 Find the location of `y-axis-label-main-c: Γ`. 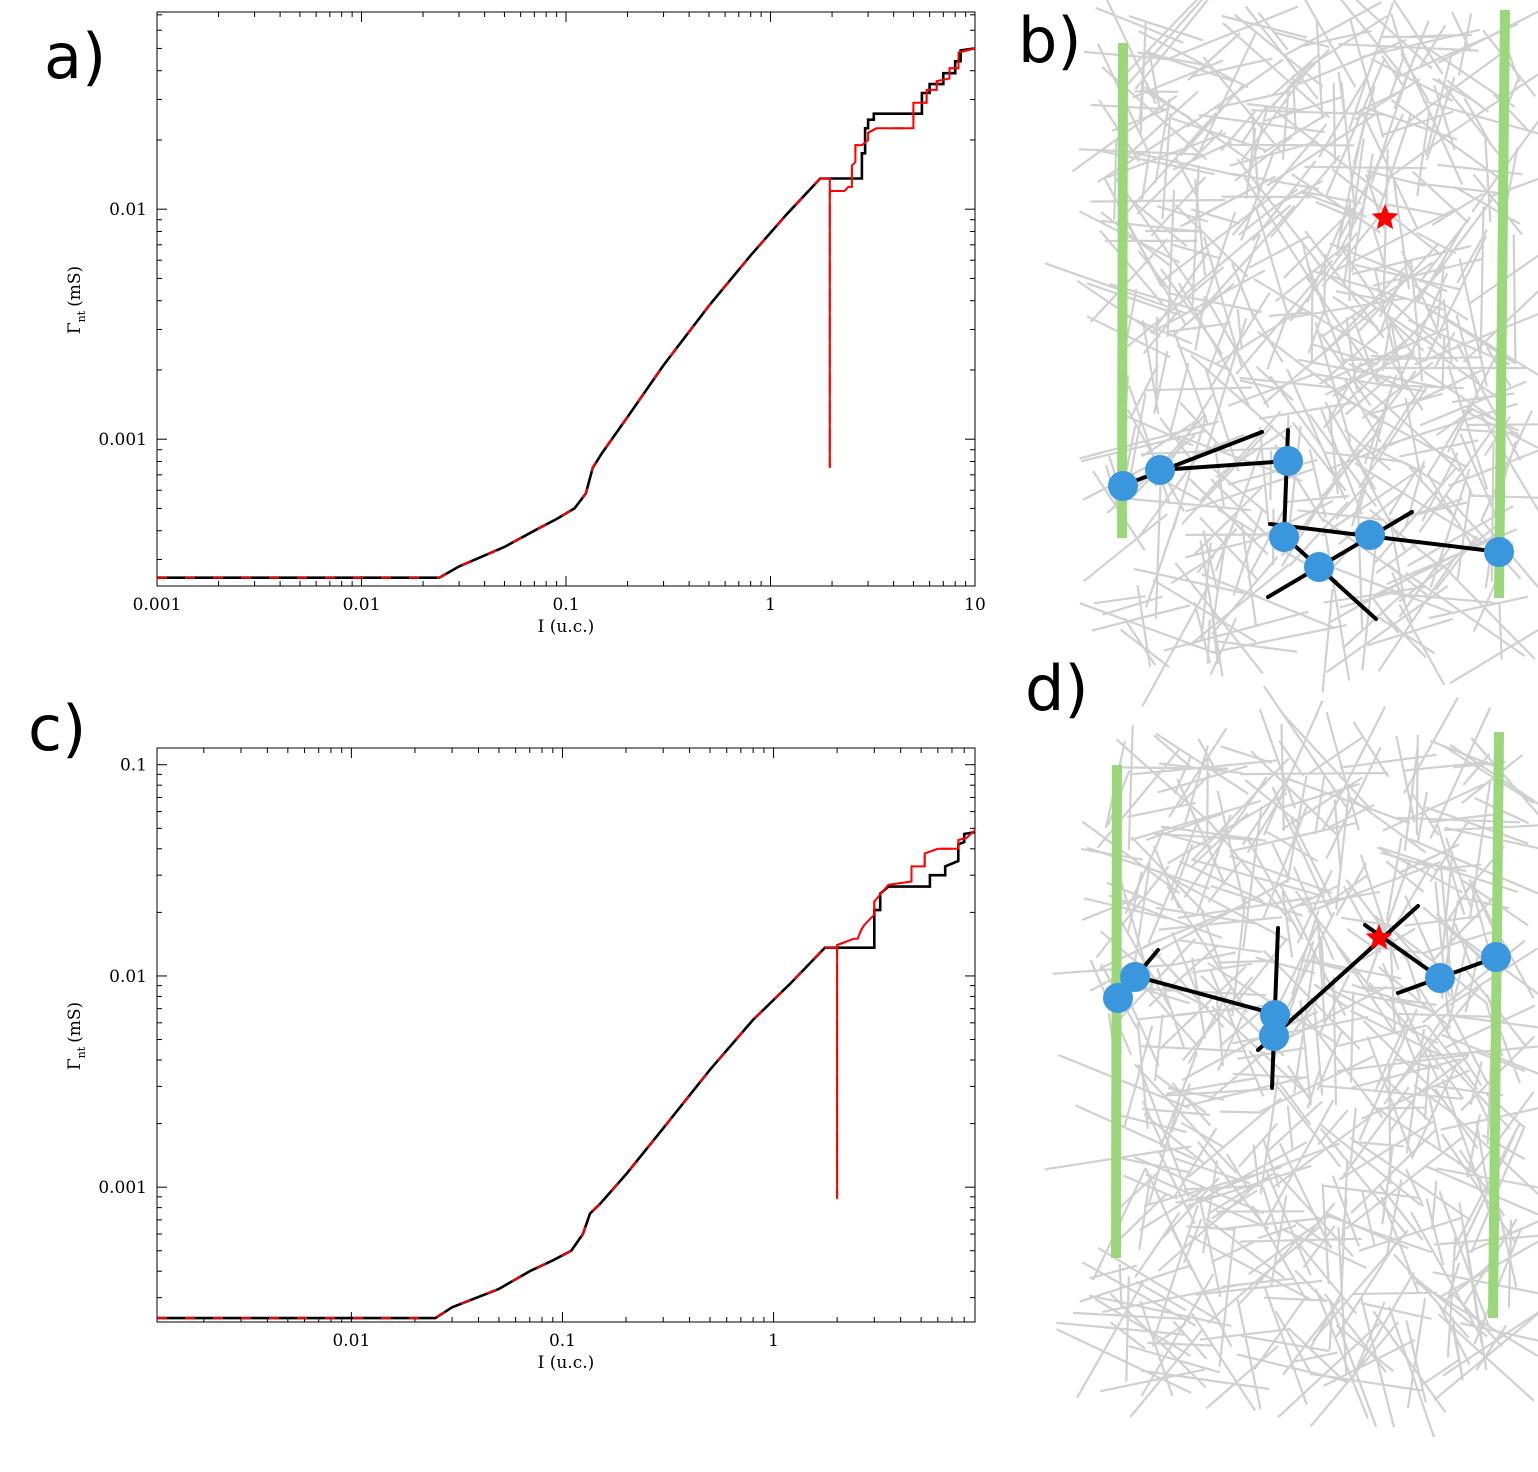

y-axis-label-main-c: Γ is located at coordinates (75, 1064).